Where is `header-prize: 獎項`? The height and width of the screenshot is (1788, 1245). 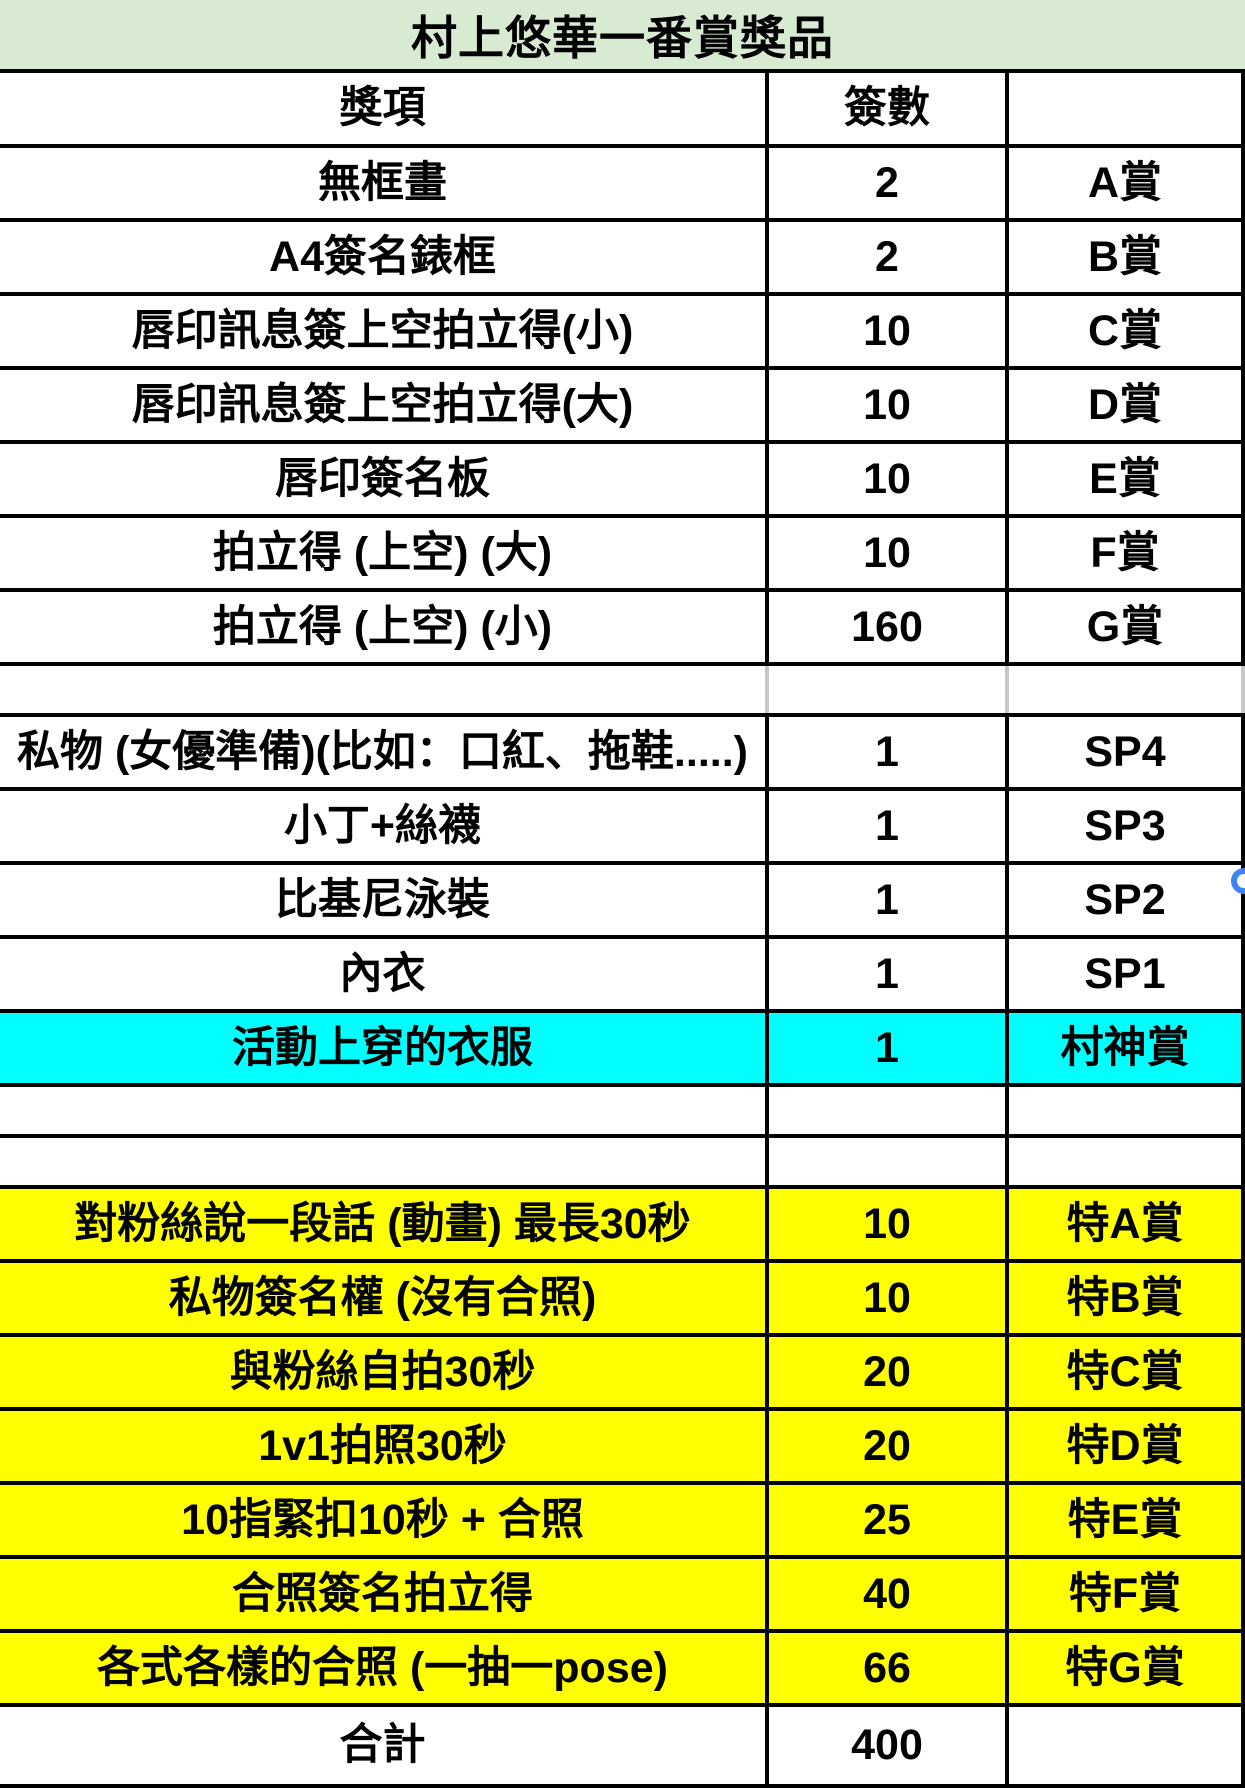
header-prize: 獎項 is located at coordinates (382, 108).